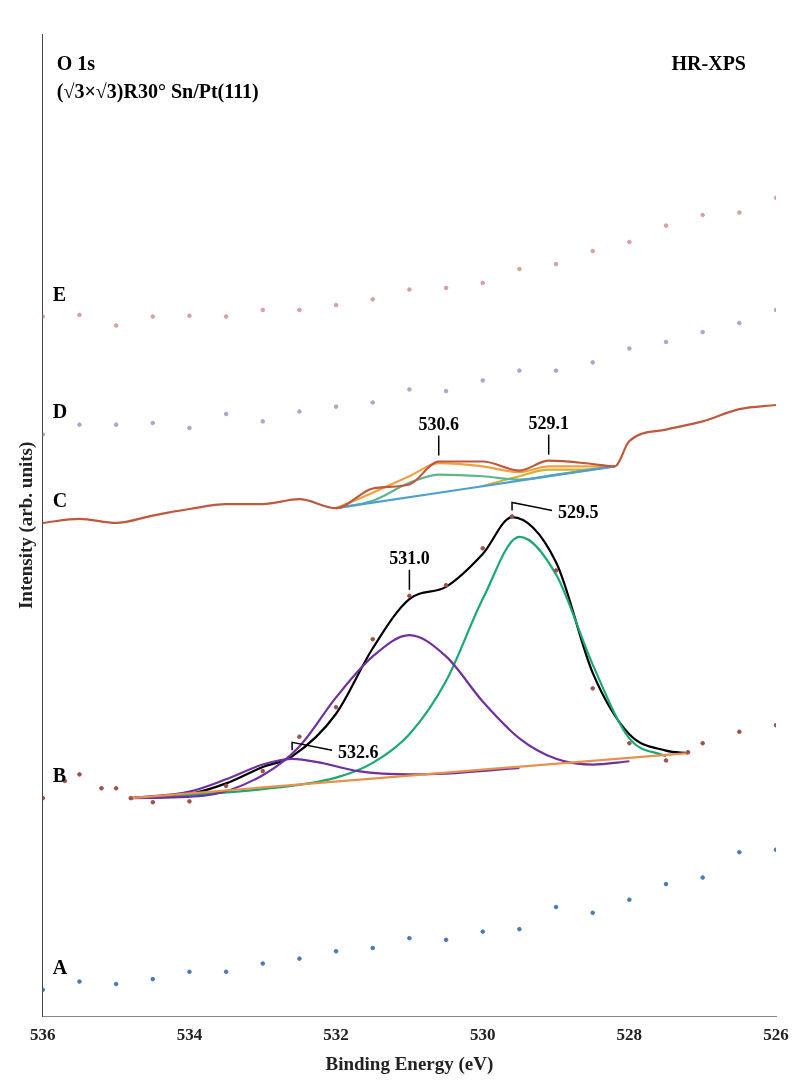  What do you see at coordinates (629, 1035) in the screenshot?
I see `x-tick-label: 528` at bounding box center [629, 1035].